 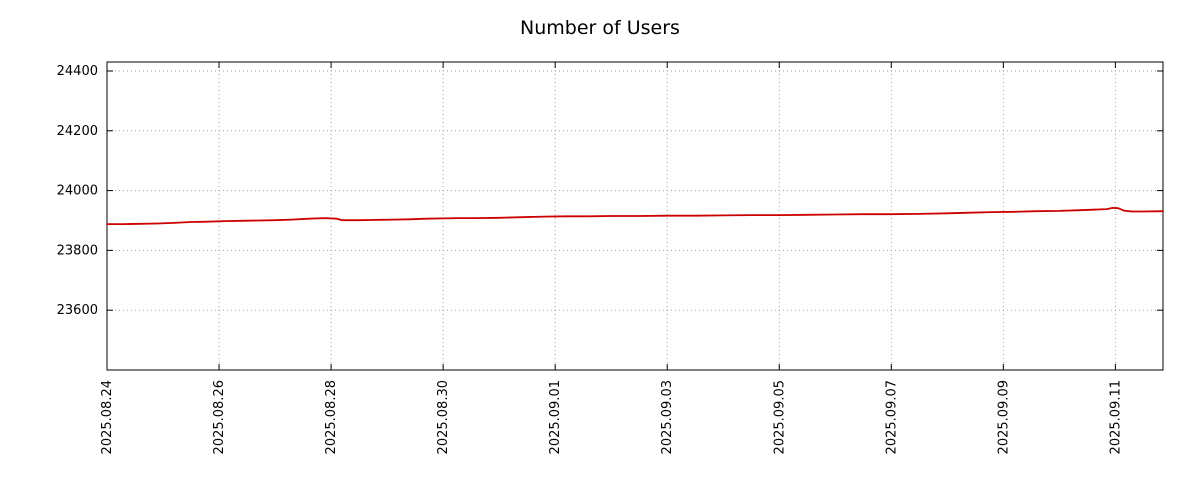 What do you see at coordinates (443, 417) in the screenshot?
I see `x-tick-label: 2025.08.30` at bounding box center [443, 417].